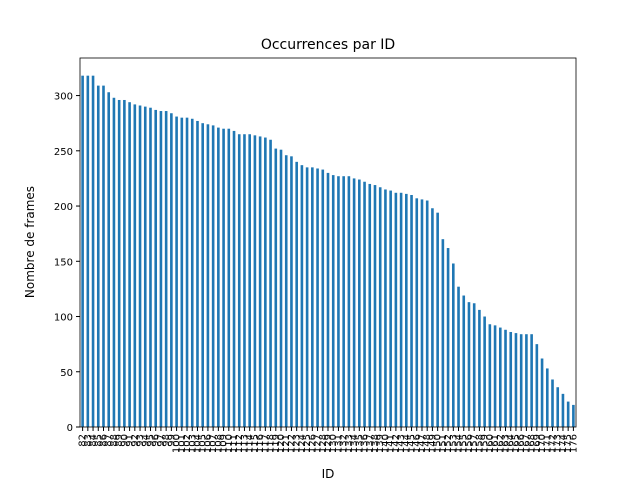 Image resolution: width=640 pixels, height=480 pixels. What do you see at coordinates (380, 443) in the screenshot?
I see `x-tick-label: 139` at bounding box center [380, 443].